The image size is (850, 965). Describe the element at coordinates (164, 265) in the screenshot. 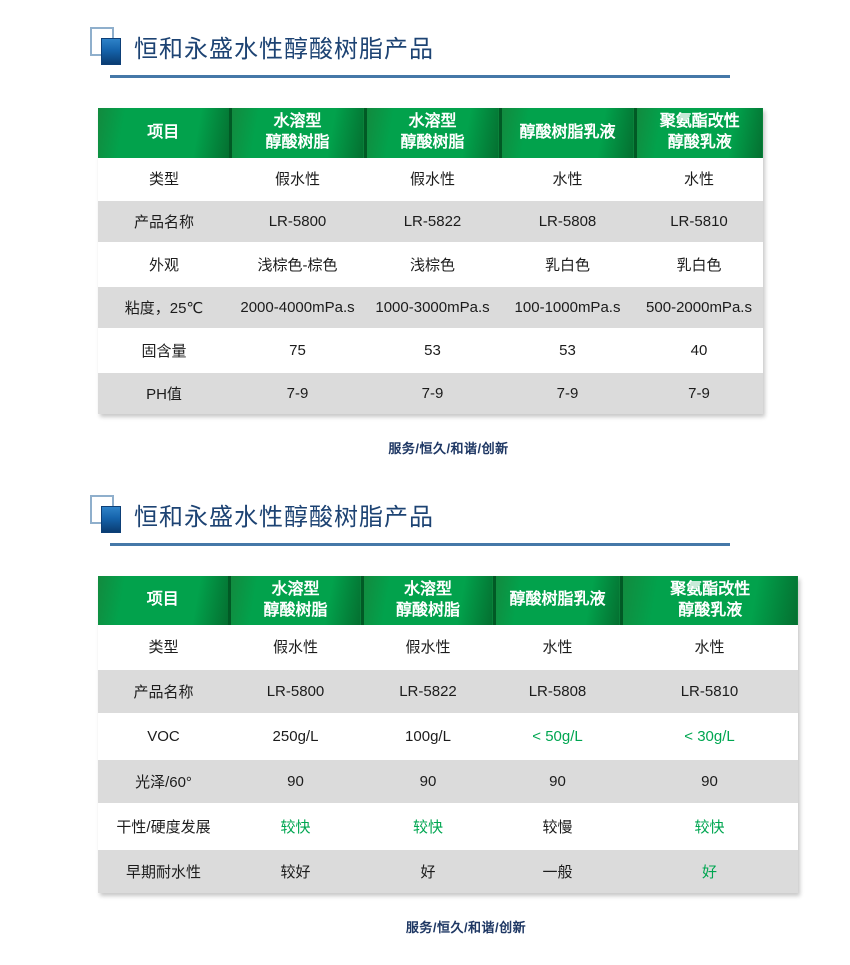

I see `row-label: 外观` at that location.